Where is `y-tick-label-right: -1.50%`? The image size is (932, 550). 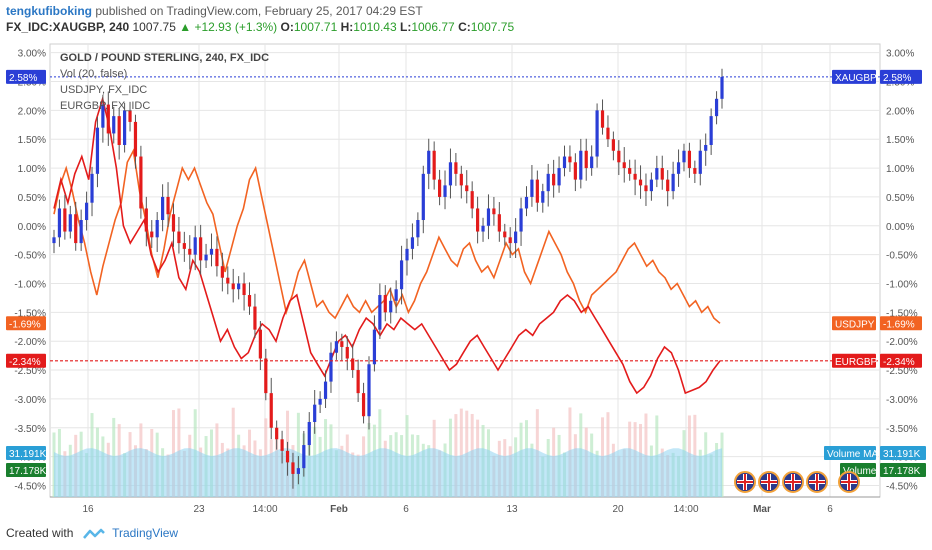 y-tick-label-right: -1.50% is located at coordinates (902, 313).